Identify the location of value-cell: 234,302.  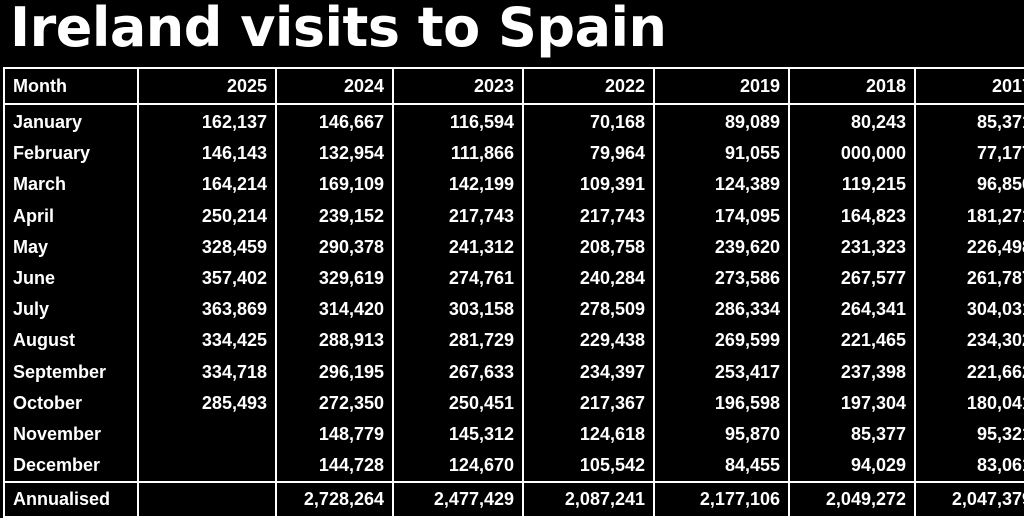
(969, 341).